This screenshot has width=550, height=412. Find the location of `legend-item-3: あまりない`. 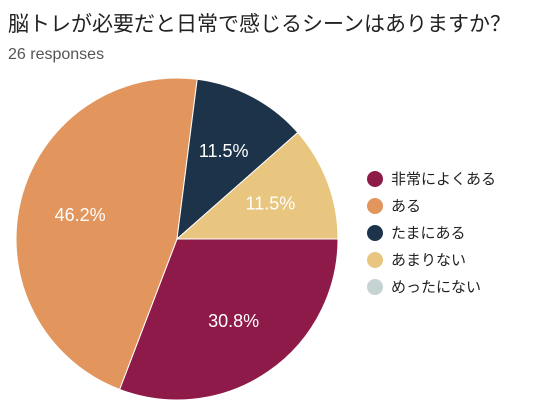

legend-item-3: あまりない is located at coordinates (416, 260).